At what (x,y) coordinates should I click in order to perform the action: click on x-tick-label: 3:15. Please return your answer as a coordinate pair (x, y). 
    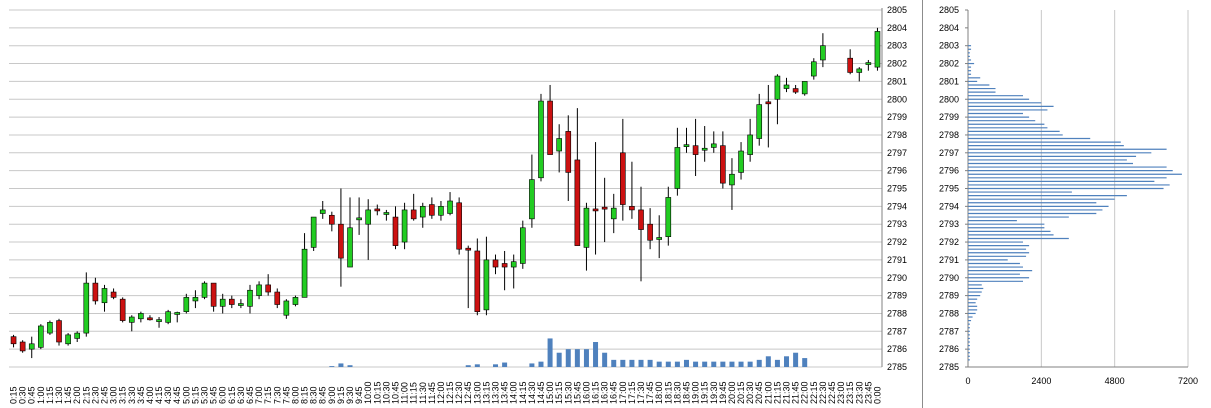
    Looking at the image, I should click on (123, 395).